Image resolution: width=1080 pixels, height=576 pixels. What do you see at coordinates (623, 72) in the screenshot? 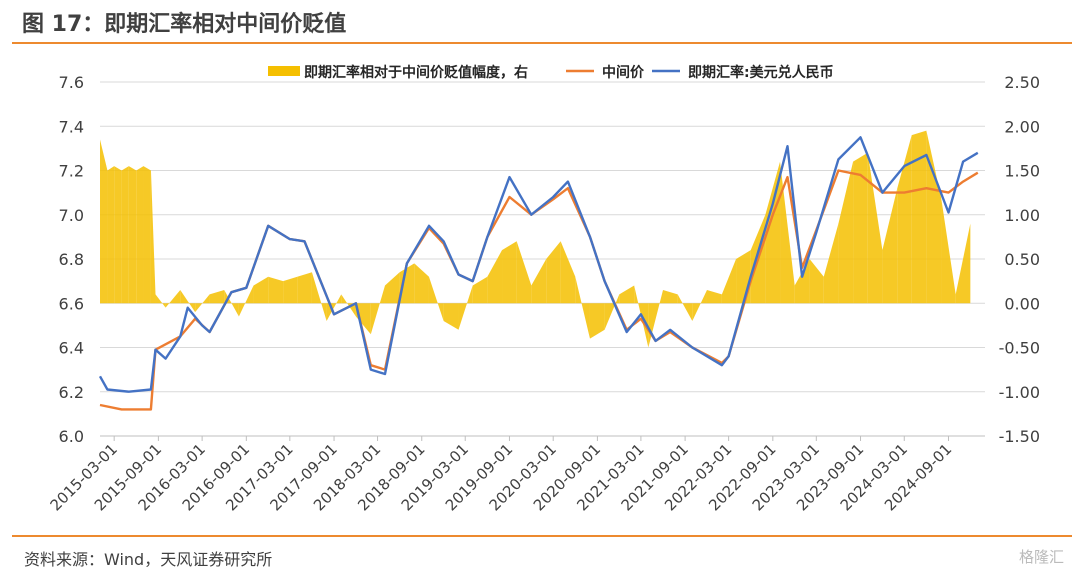
I see `legend-label: 中间价` at bounding box center [623, 72].